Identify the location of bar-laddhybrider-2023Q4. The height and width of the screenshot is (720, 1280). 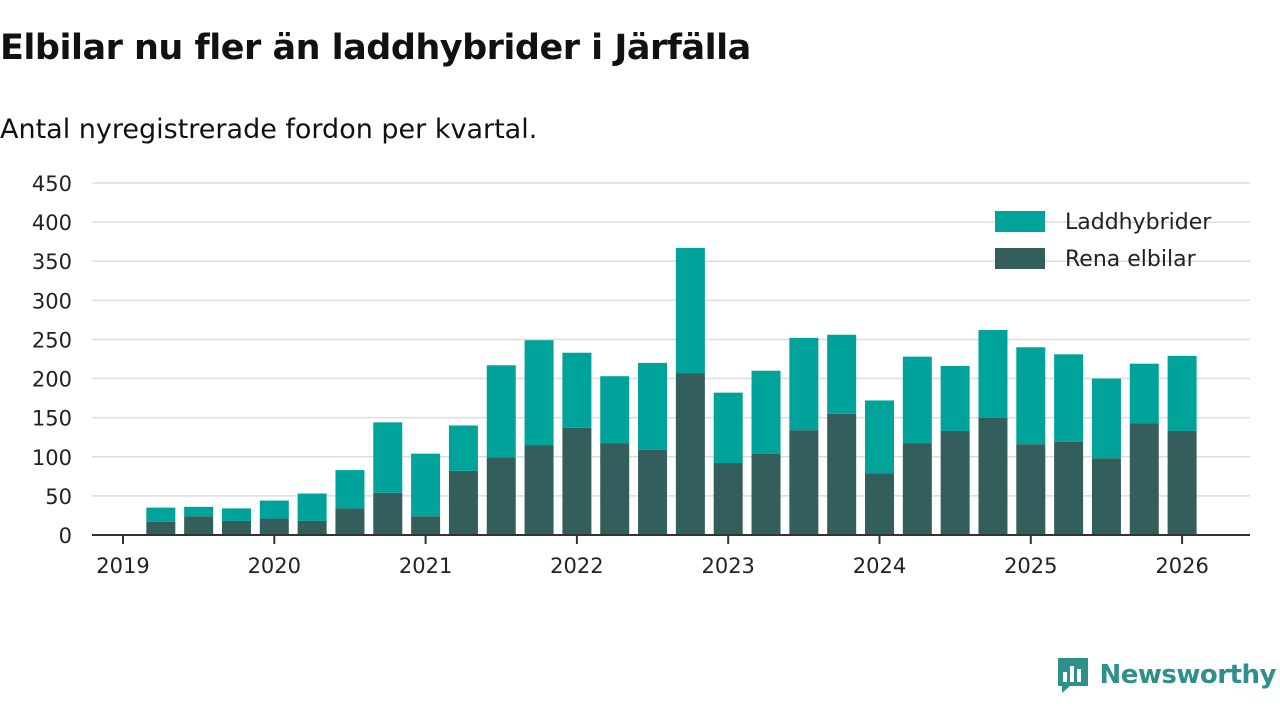
(842, 374).